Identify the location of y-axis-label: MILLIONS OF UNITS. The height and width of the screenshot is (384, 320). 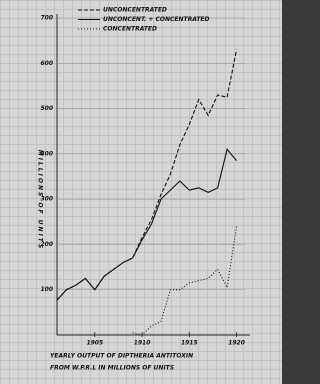
(40, 200).